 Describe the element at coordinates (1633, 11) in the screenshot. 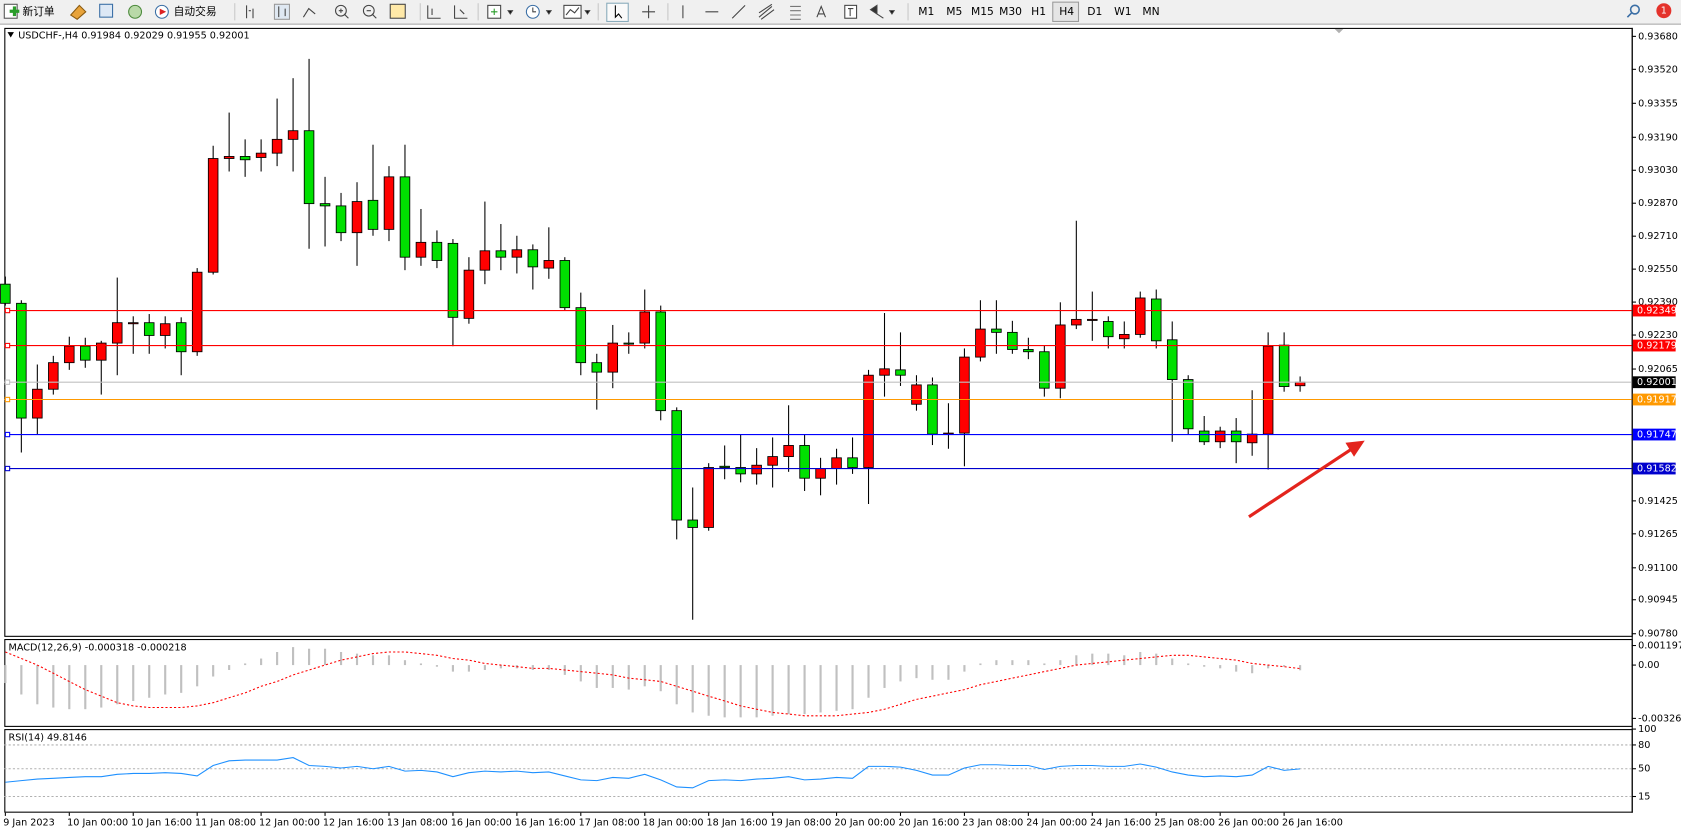

I see `search-icon` at that location.